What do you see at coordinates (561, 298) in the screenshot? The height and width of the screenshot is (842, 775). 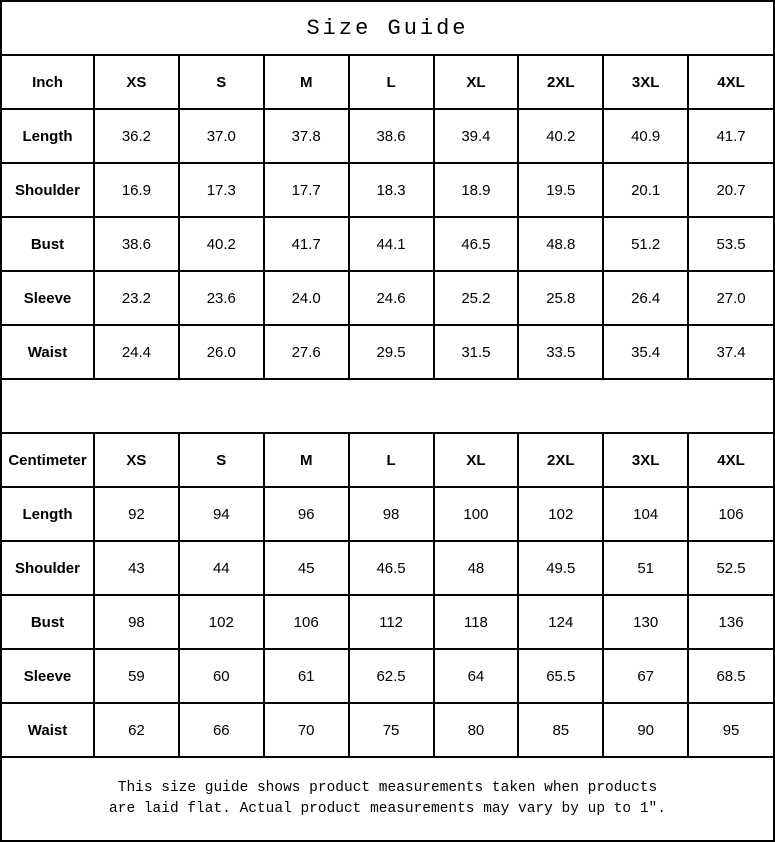 I see `measurement-value-cell: 25.8` at bounding box center [561, 298].